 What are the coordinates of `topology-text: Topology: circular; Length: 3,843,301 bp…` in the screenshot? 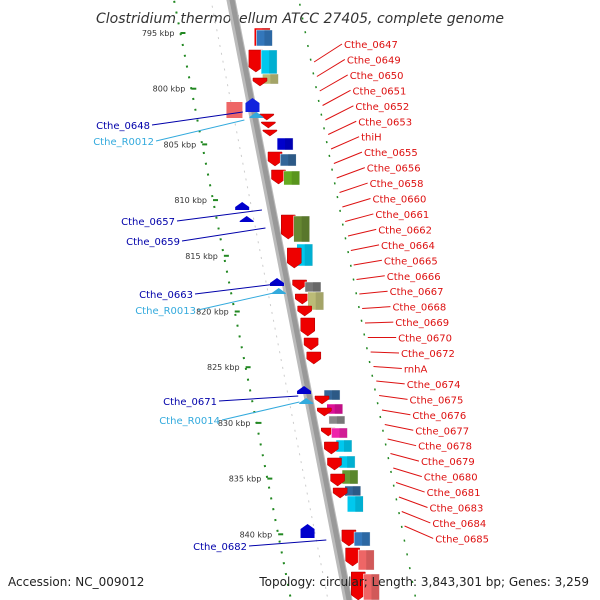 It's located at (423, 582).